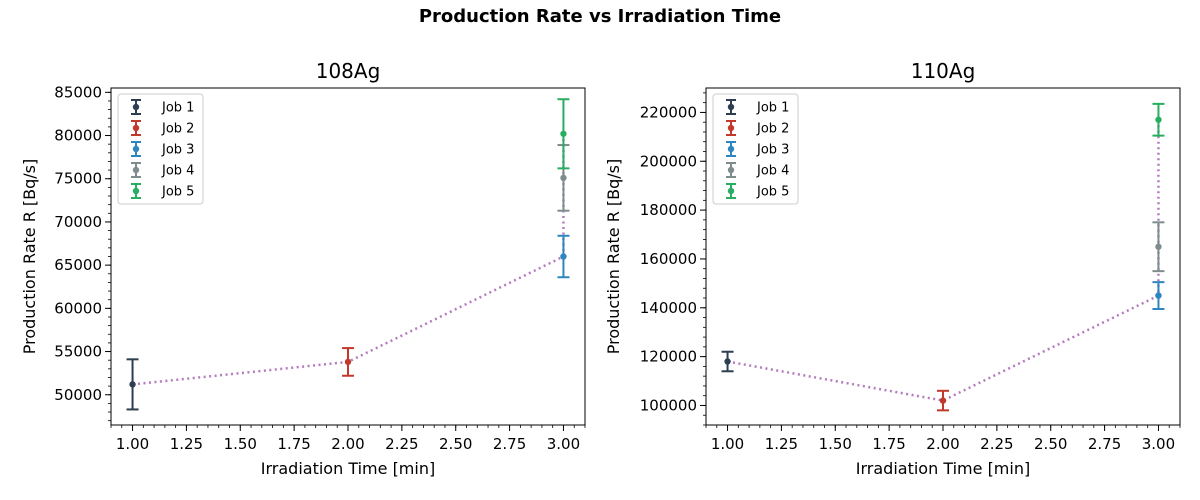 The image size is (1200, 500). What do you see at coordinates (348, 71) in the screenshot?
I see `subplot-title: 108Ag` at bounding box center [348, 71].